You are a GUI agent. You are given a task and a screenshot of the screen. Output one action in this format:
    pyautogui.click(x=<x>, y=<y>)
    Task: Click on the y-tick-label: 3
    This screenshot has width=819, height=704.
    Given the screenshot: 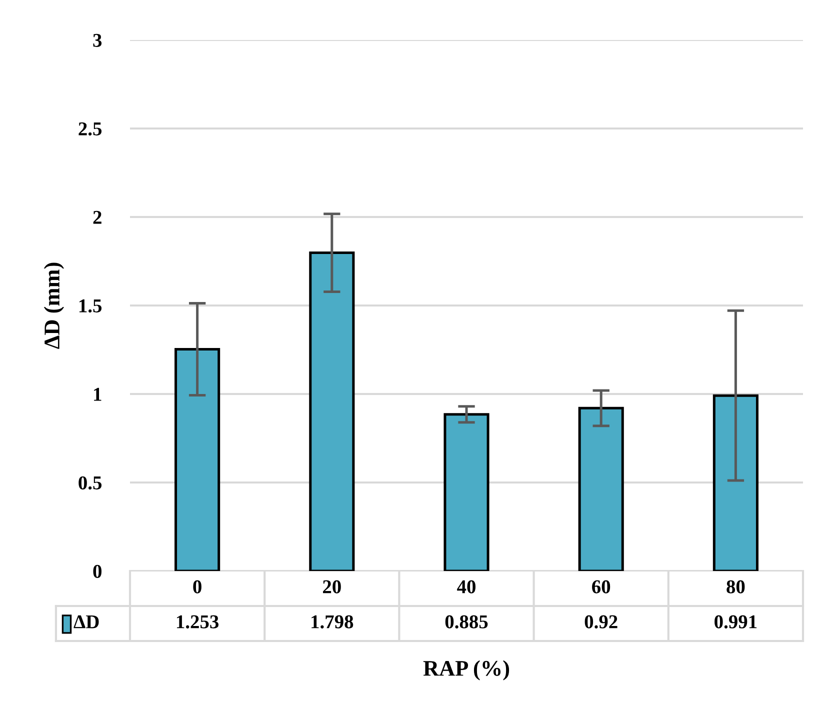 What is the action you would take?
    pyautogui.click(x=97, y=40)
    